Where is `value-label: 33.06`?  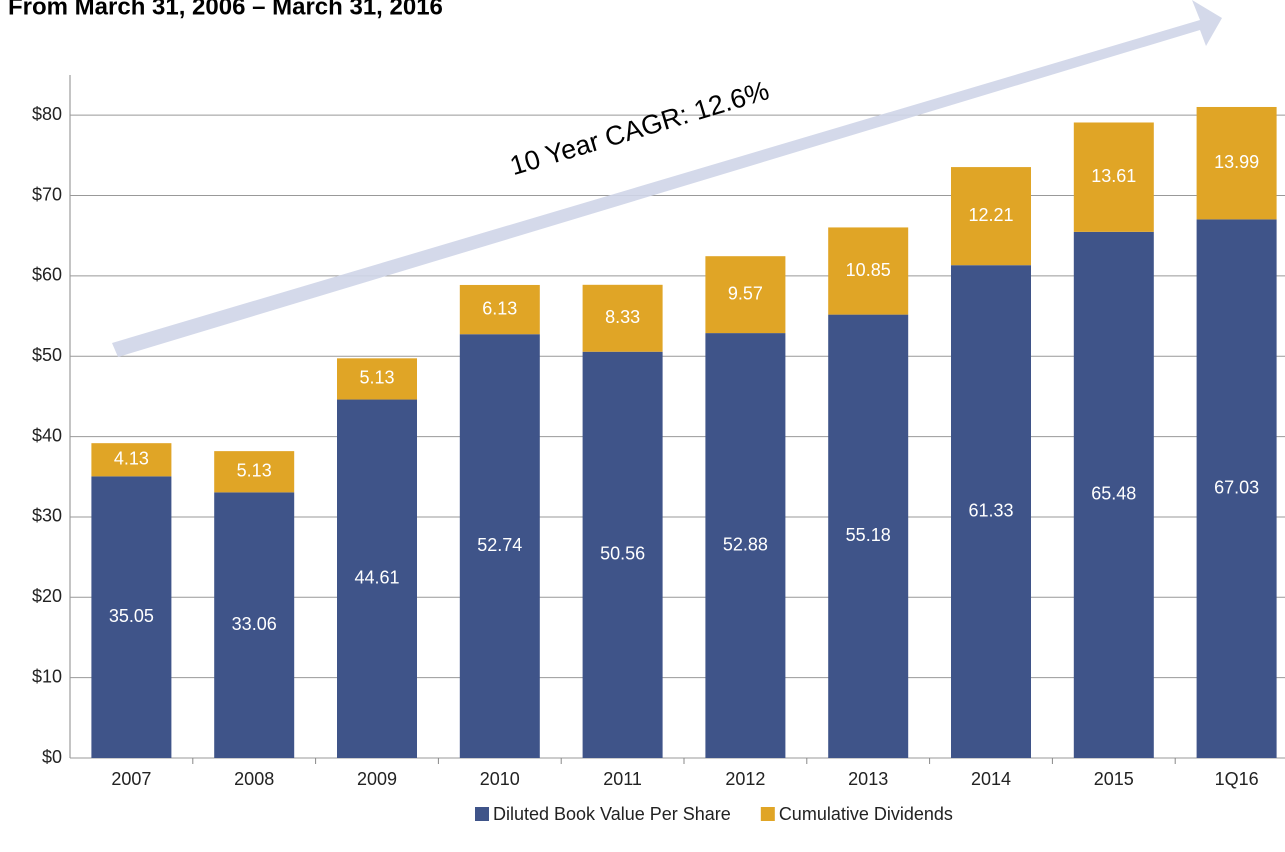 value-label: 33.06 is located at coordinates (254, 624).